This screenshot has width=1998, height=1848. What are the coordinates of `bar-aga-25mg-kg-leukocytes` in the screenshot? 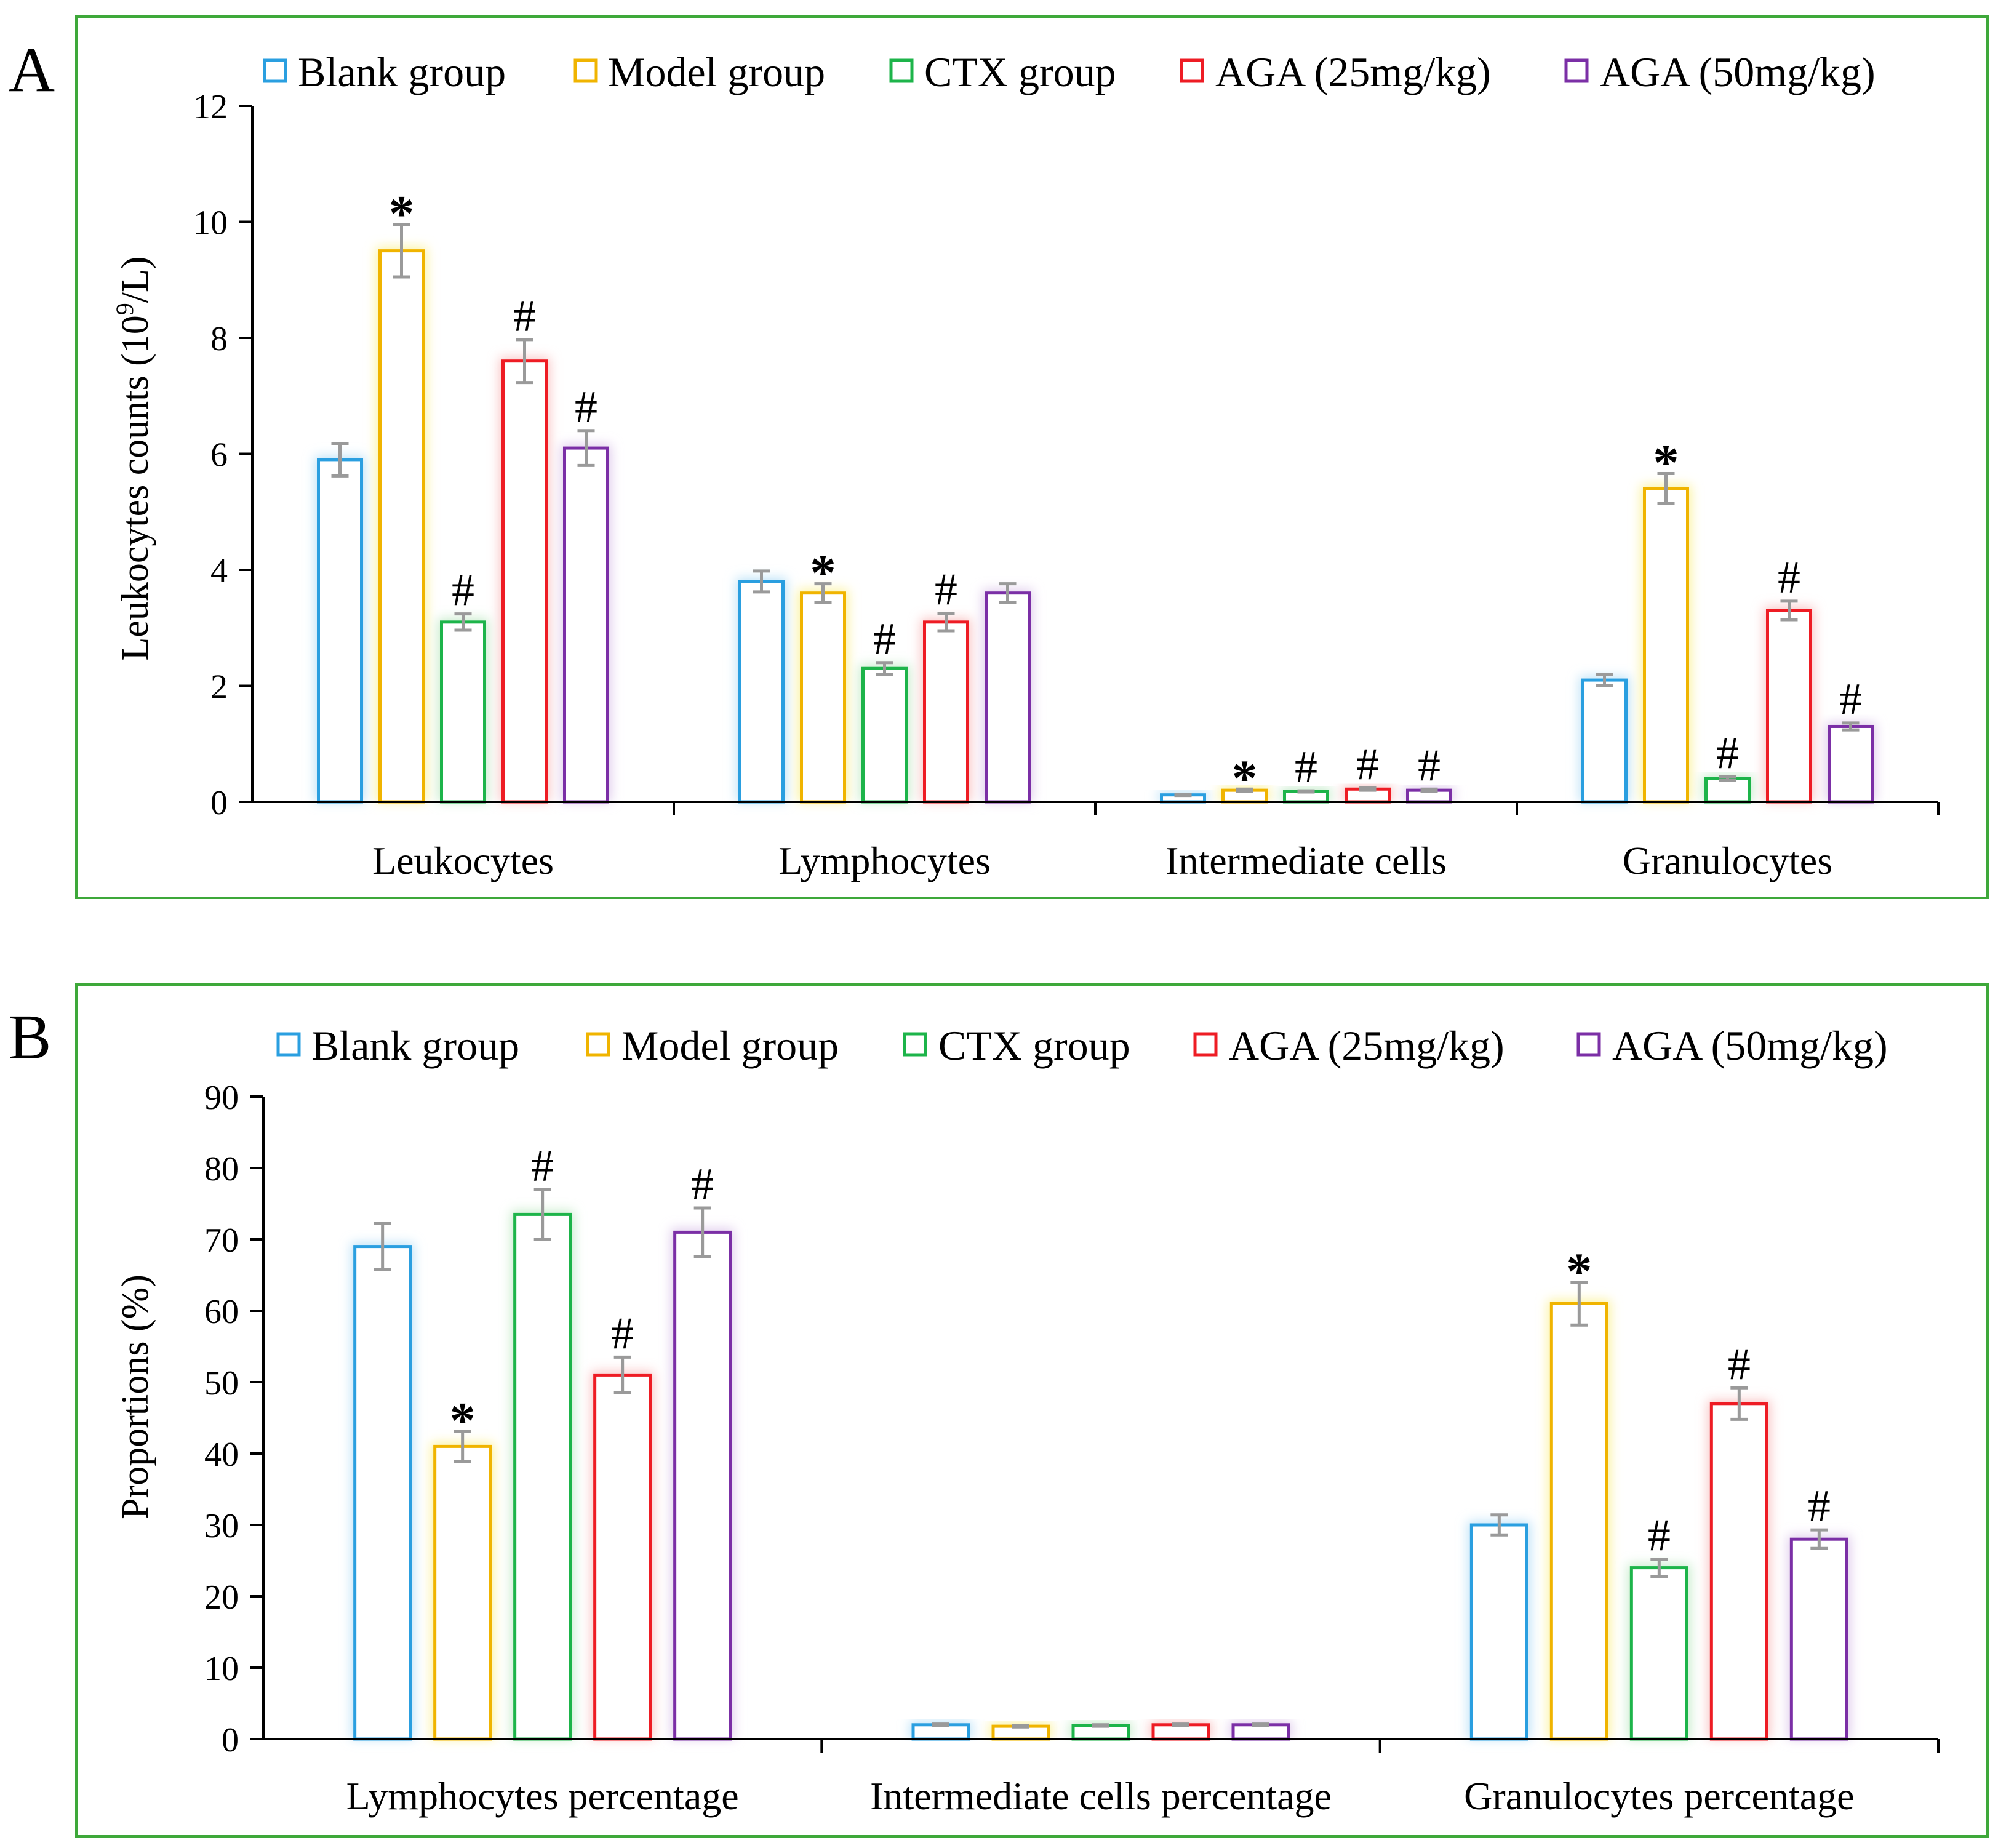 It's located at (524, 581).